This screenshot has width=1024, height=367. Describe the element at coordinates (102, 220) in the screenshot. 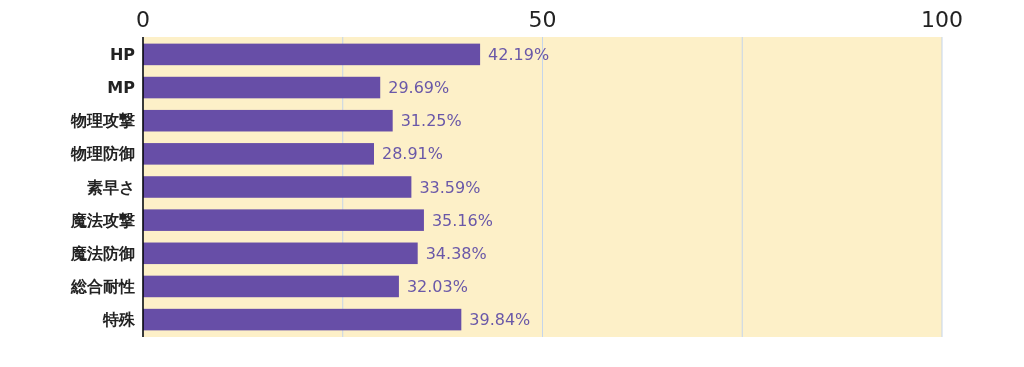

I see `y-tick-label: 魔法攻撃` at that location.